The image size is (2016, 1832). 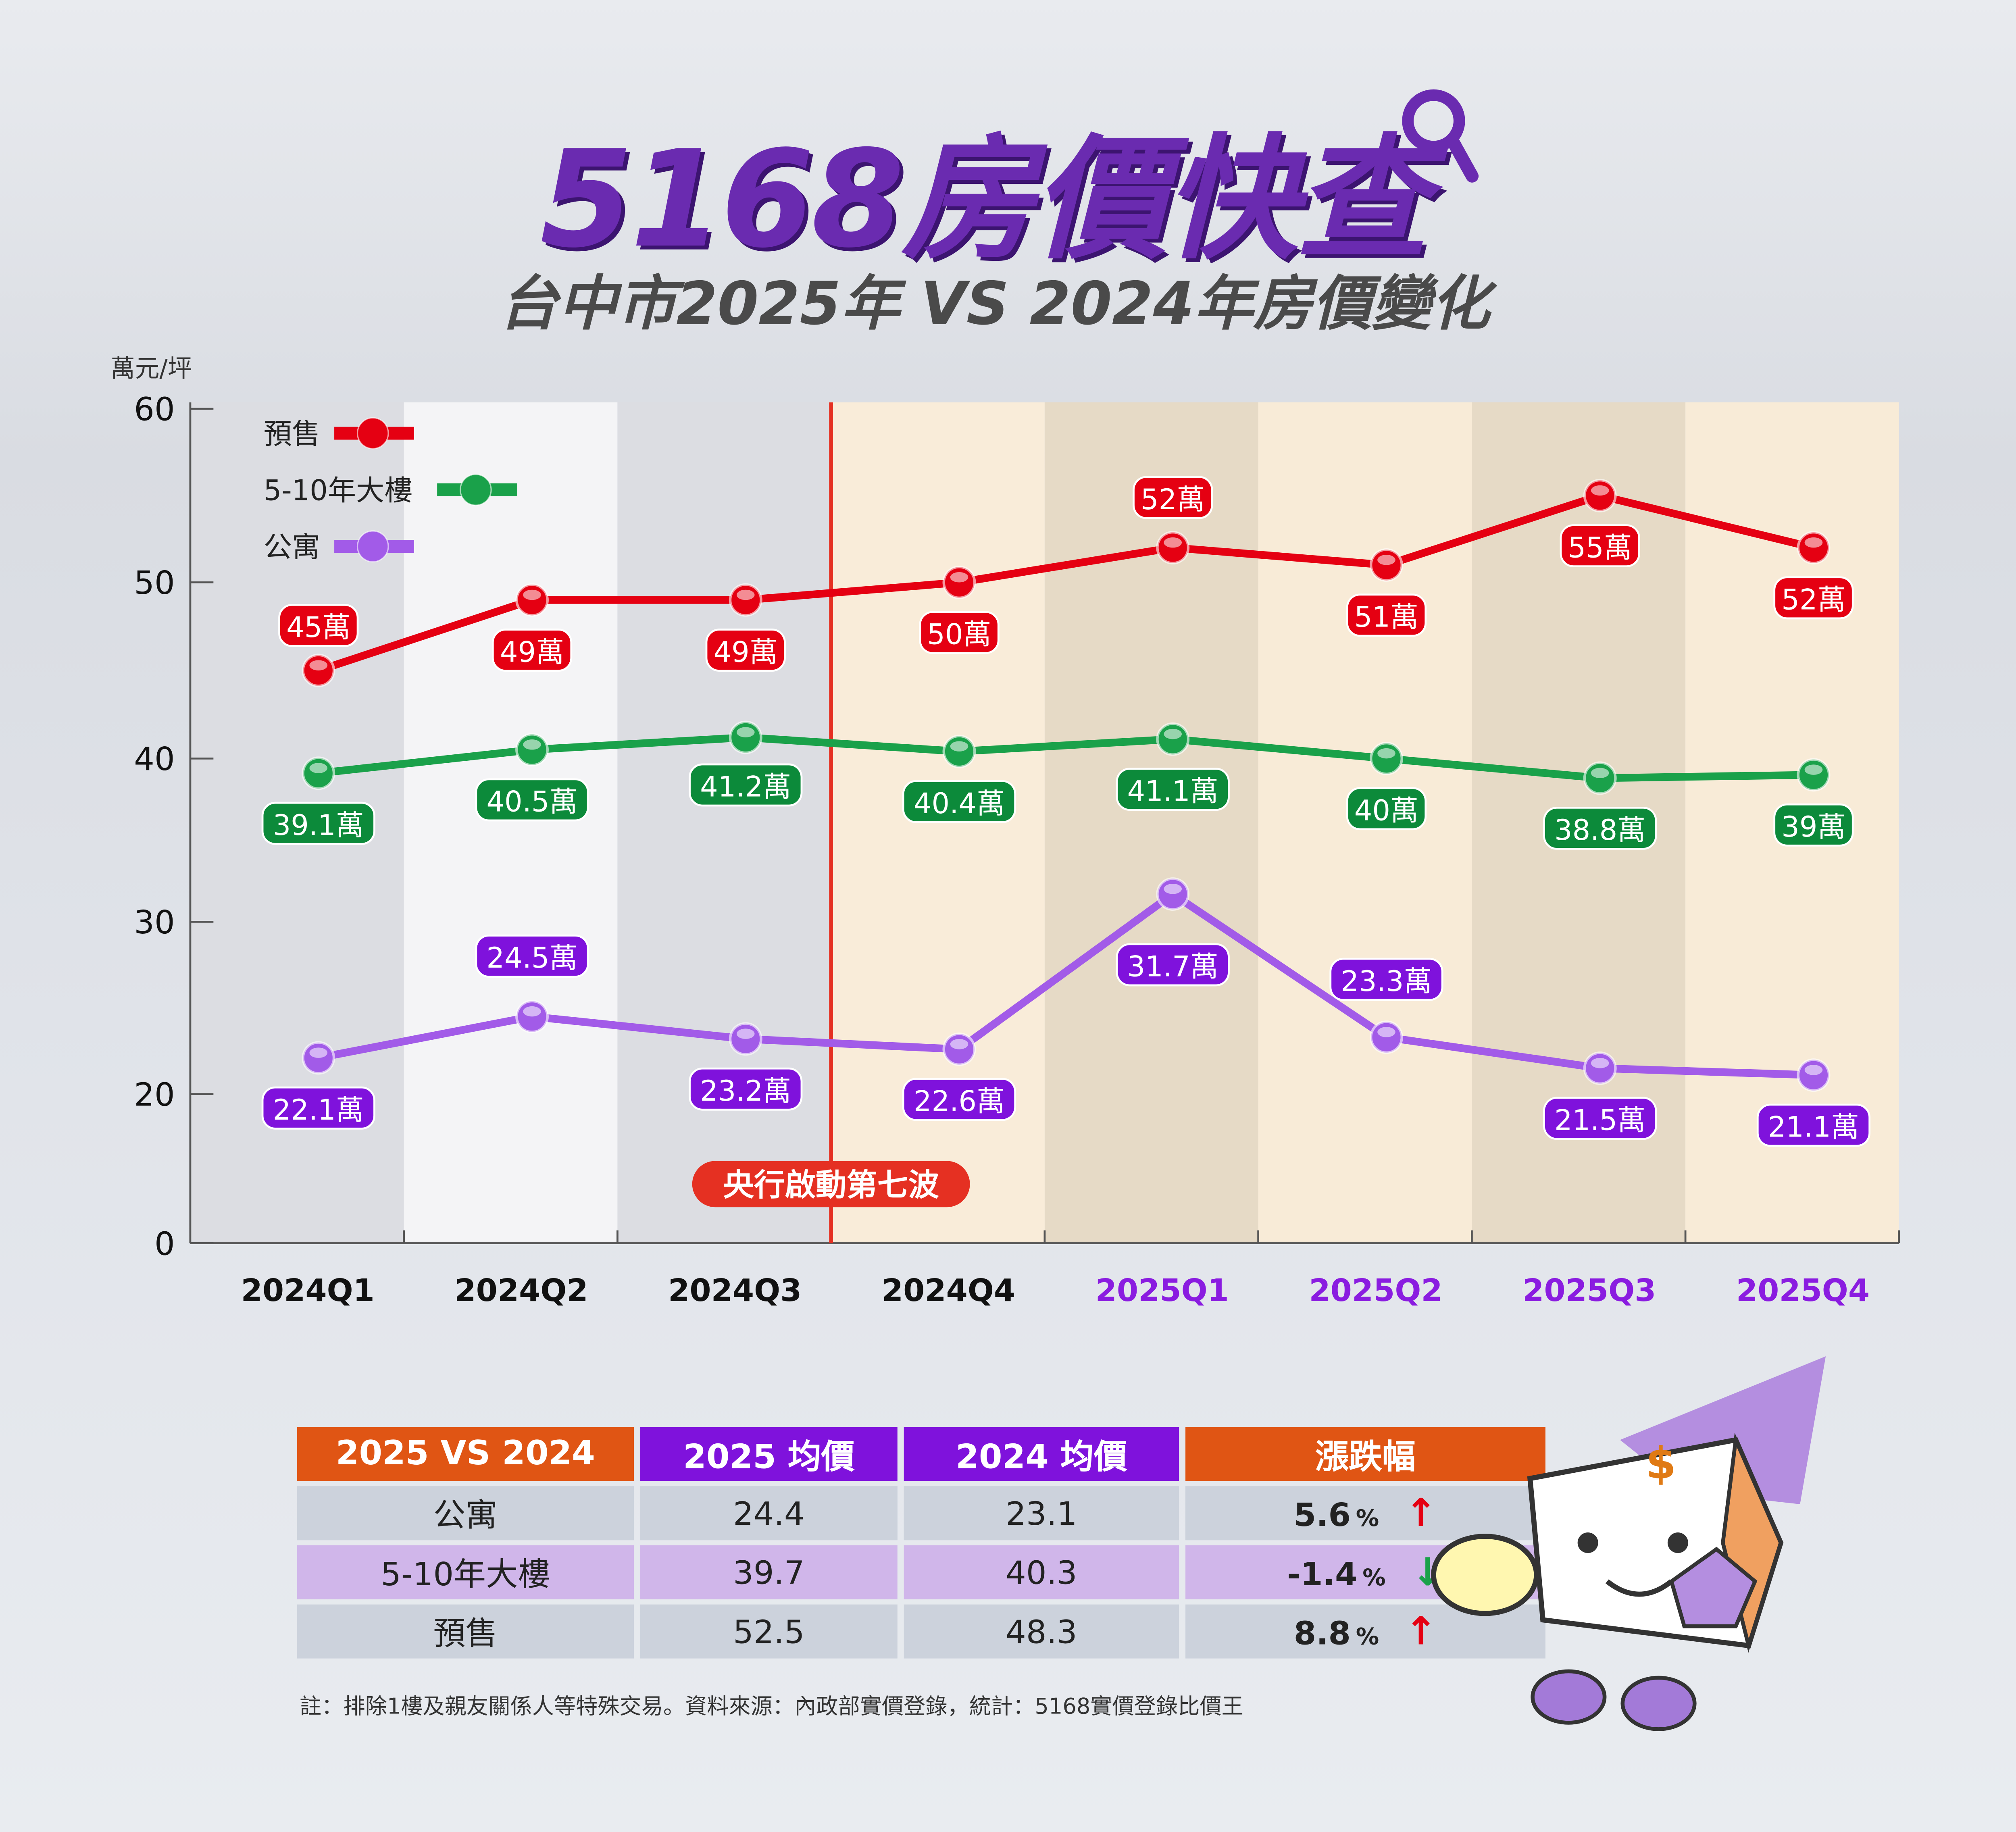 What do you see at coordinates (154, 1094) in the screenshot?
I see `y-tick-label: 20` at bounding box center [154, 1094].